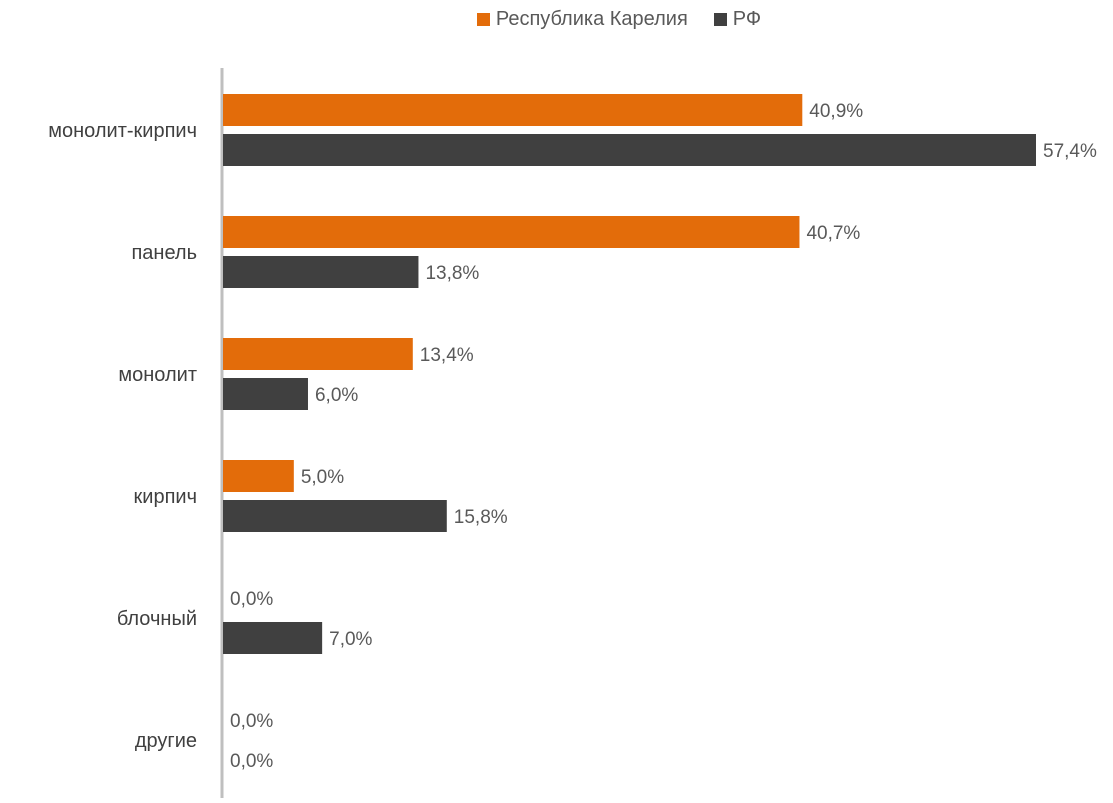  What do you see at coordinates (591, 19) in the screenshot?
I see `legend-label-karelia: Республика Карелия` at bounding box center [591, 19].